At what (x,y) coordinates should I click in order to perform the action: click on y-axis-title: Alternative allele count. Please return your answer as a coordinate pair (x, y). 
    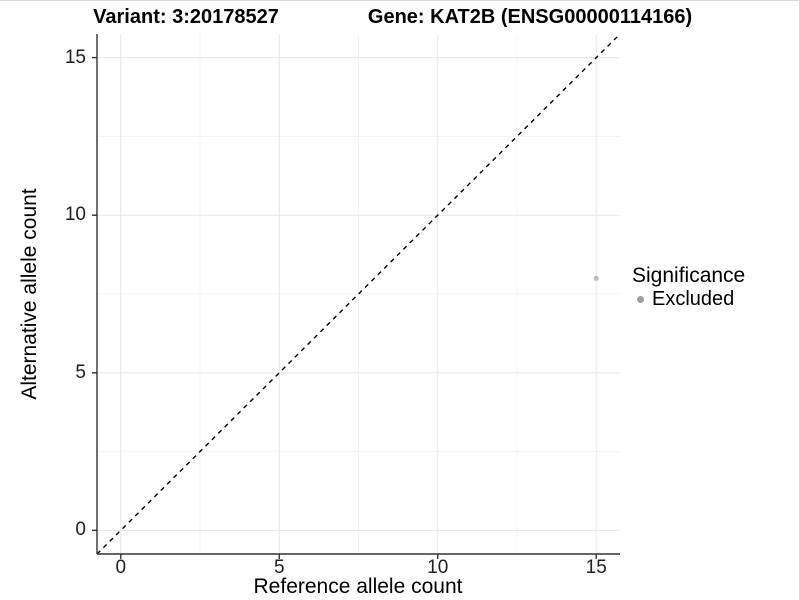
    Looking at the image, I should click on (29, 294).